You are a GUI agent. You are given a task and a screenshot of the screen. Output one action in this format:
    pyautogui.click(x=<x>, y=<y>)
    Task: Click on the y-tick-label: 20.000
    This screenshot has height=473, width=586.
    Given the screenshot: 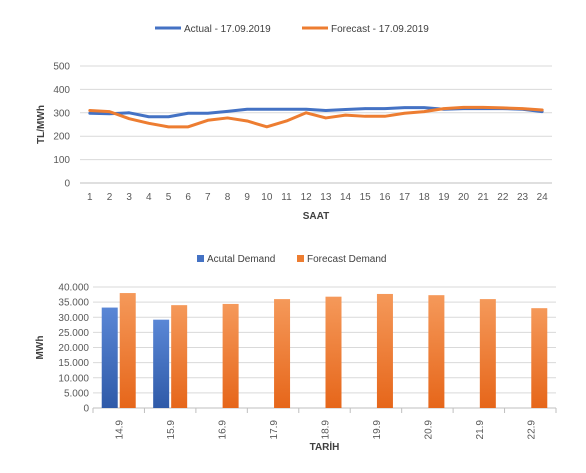 What is the action you would take?
    pyautogui.click(x=73, y=348)
    